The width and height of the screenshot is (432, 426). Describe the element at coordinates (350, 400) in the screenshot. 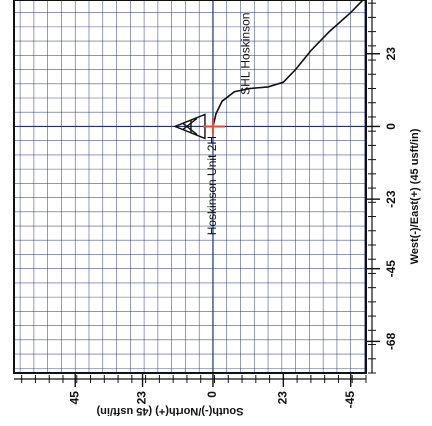

I see `north-tick-label: -45` at that location.